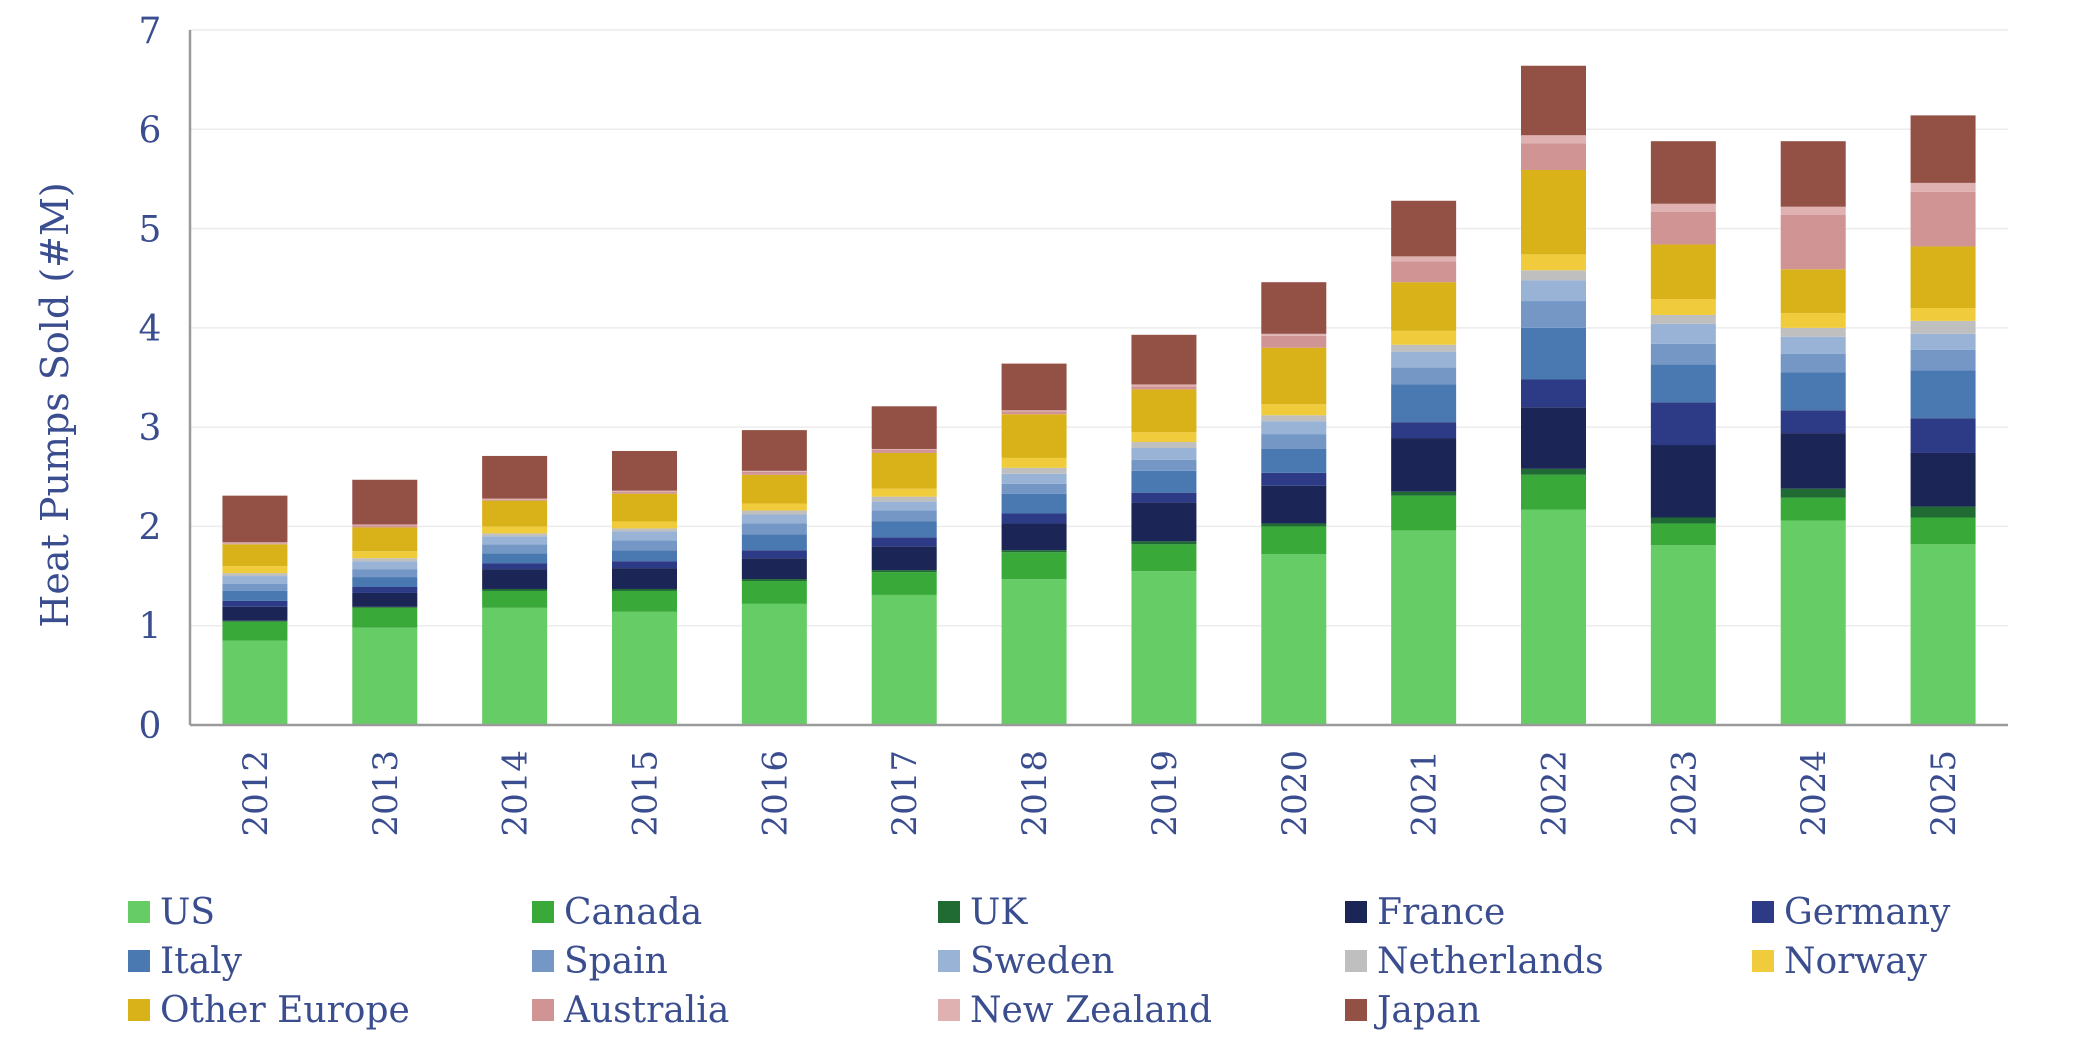 This screenshot has height=1039, width=2078. What do you see at coordinates (1413, 1010) in the screenshot?
I see `legend-item: Japan` at bounding box center [1413, 1010].